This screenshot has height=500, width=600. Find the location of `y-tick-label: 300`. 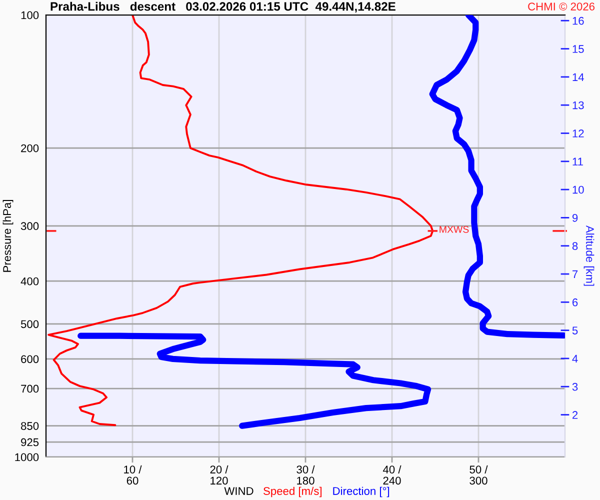

y-tick-label: 300 is located at coordinates (29, 226).